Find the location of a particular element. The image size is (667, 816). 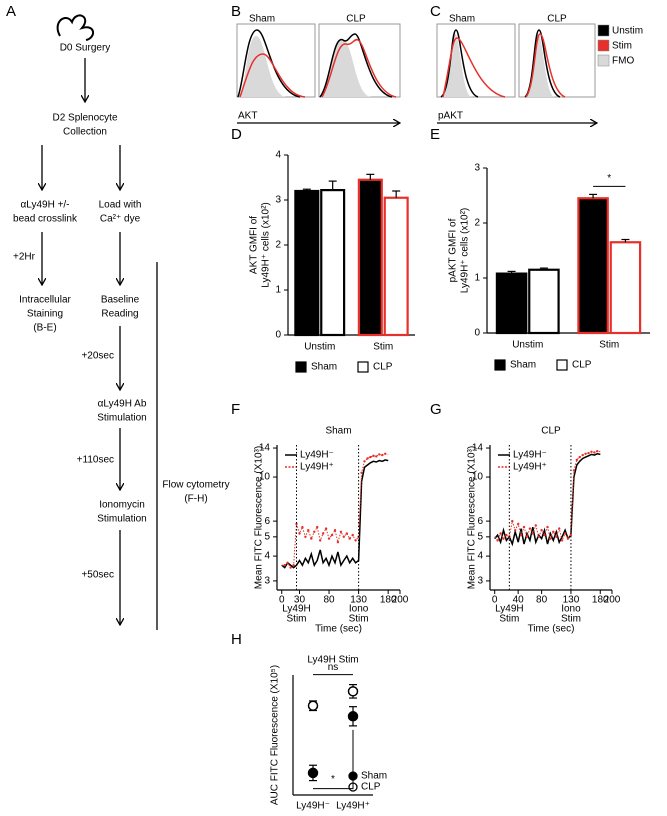

y-tick-label: 6 is located at coordinates (480, 521).